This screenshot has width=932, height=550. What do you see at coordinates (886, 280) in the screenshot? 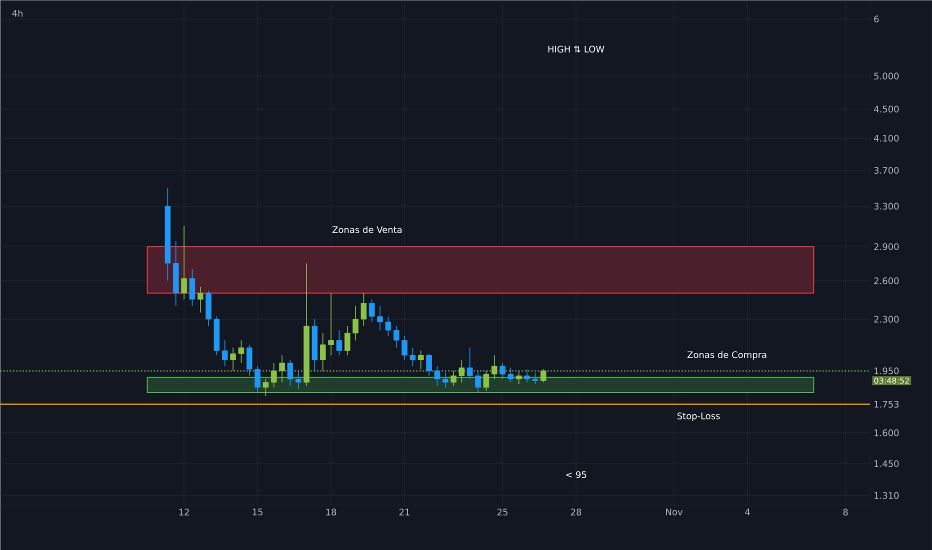
I see `y-tick-label: 2.600` at bounding box center [886, 280].